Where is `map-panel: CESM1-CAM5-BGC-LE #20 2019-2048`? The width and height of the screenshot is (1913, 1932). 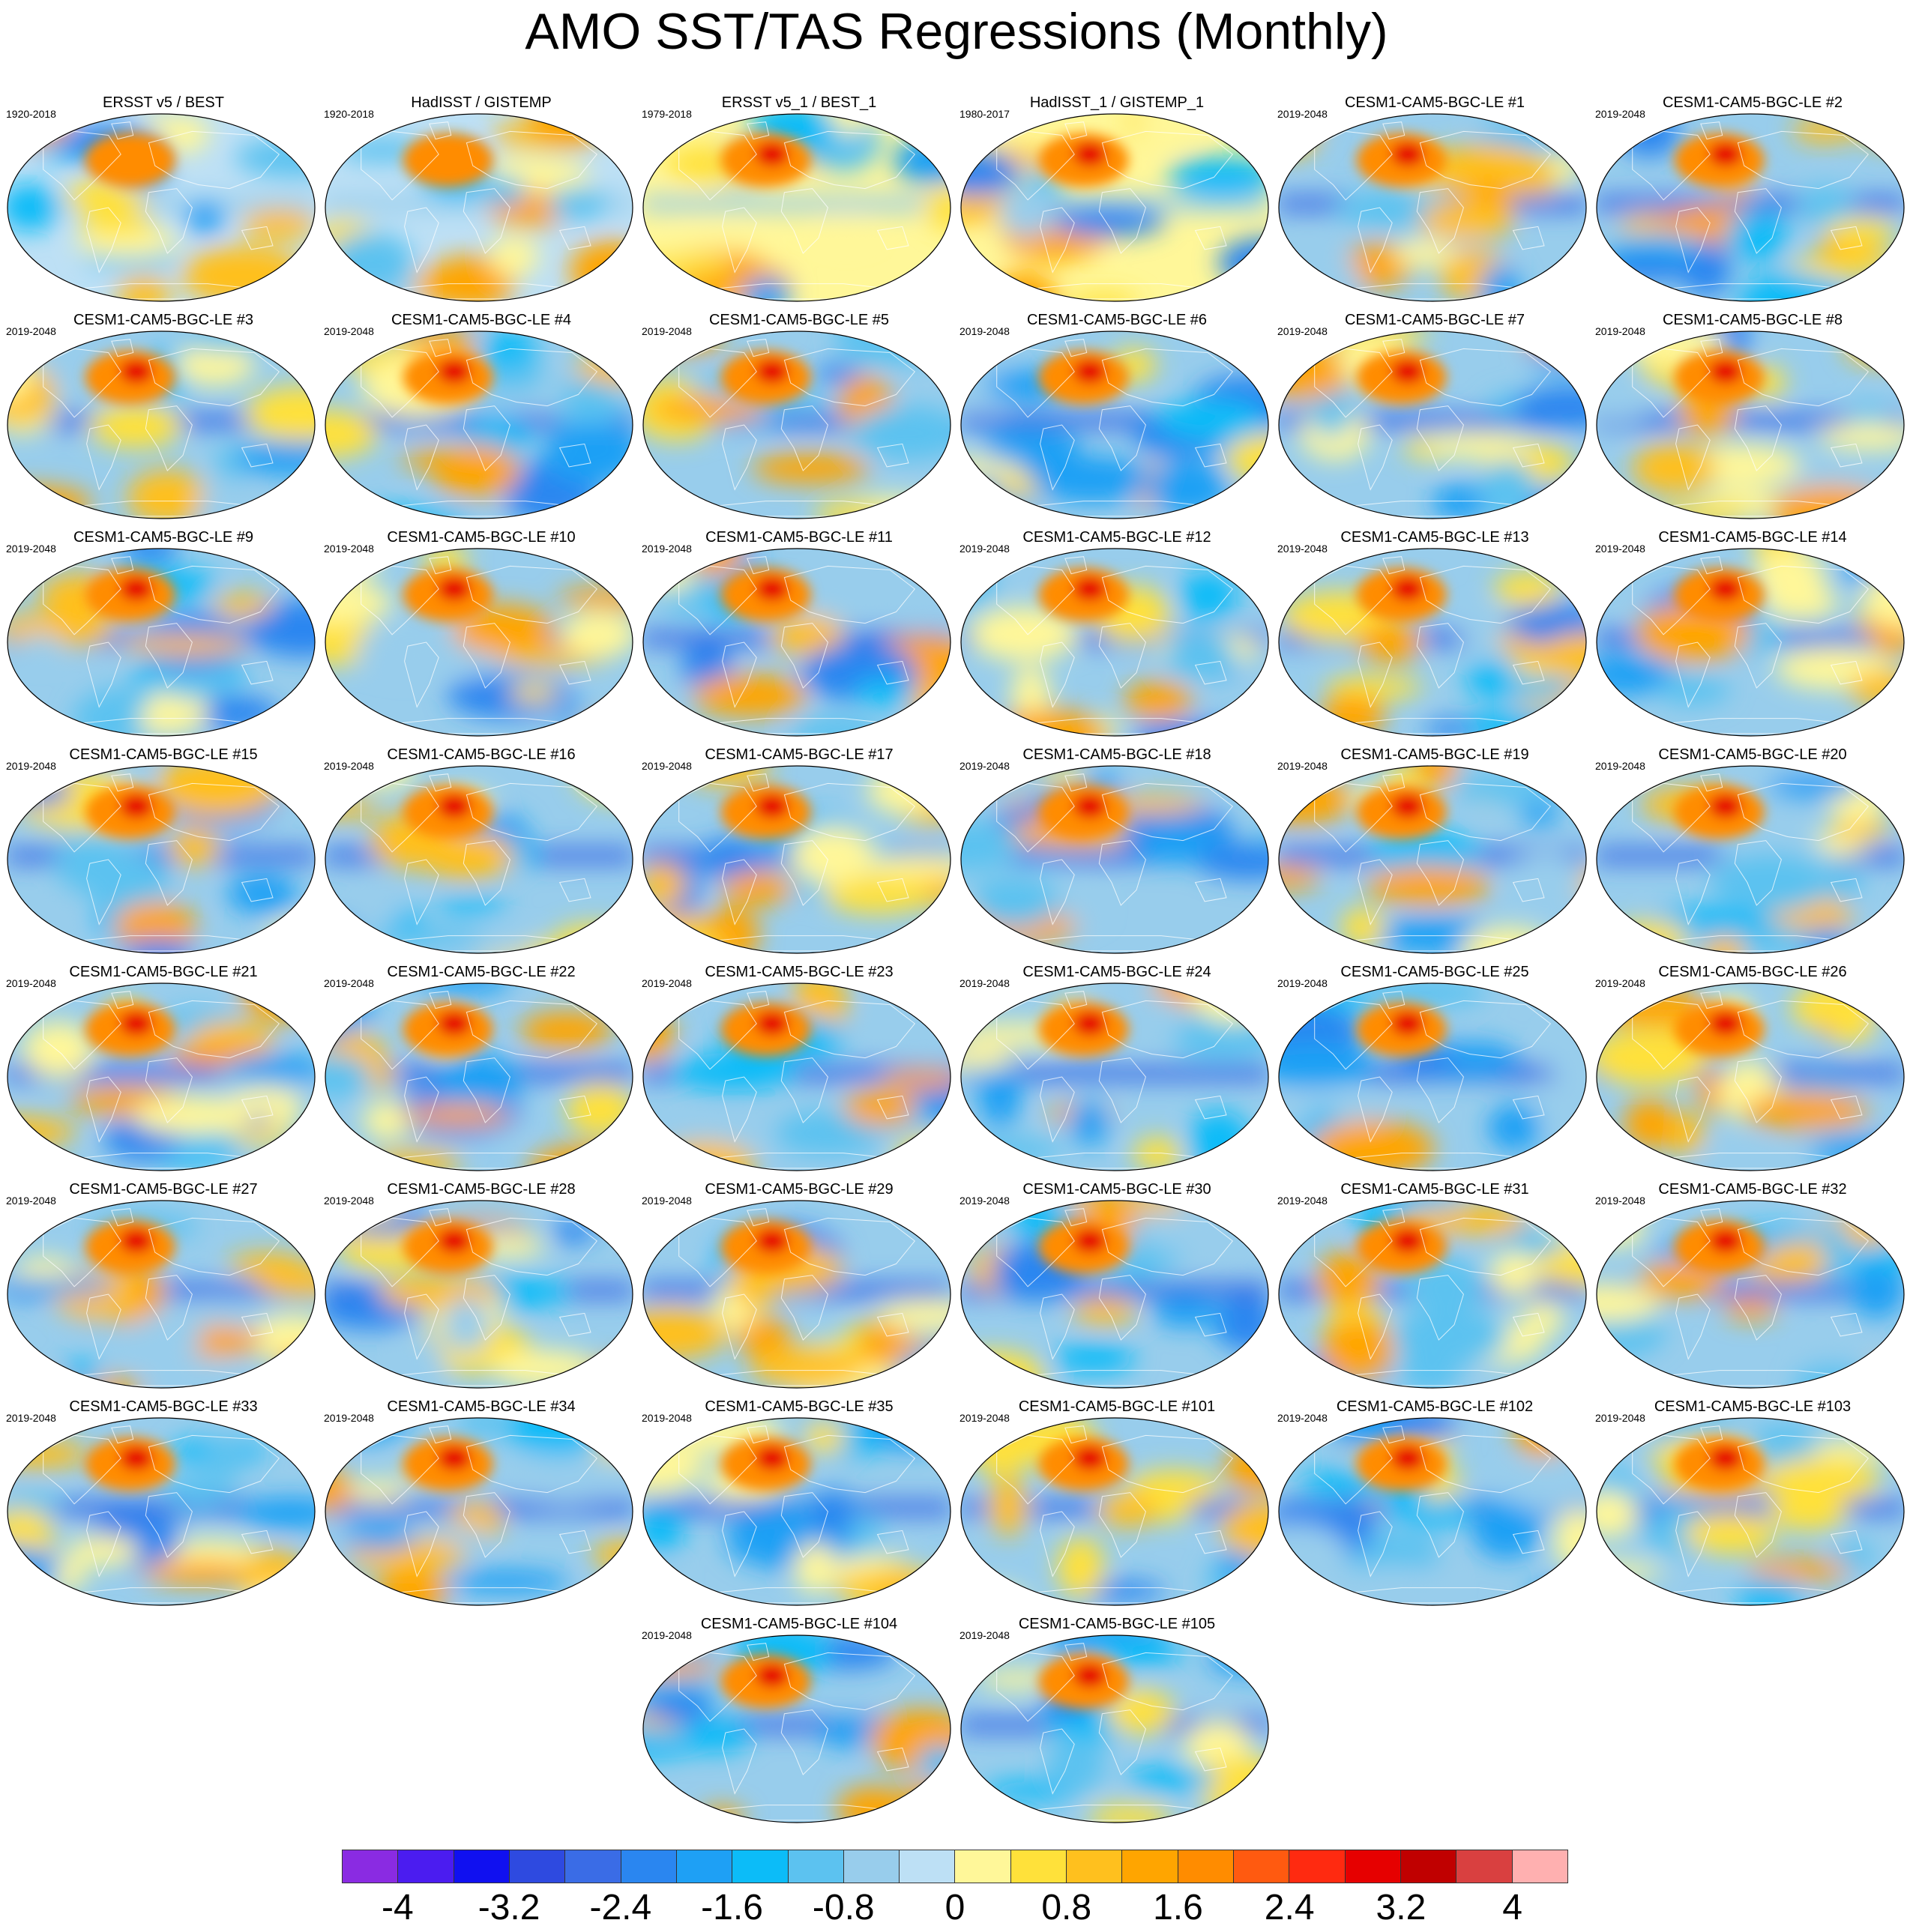
map-panel: CESM1-CAM5-BGC-LE #20 2019-2048 is located at coordinates (1752, 850).